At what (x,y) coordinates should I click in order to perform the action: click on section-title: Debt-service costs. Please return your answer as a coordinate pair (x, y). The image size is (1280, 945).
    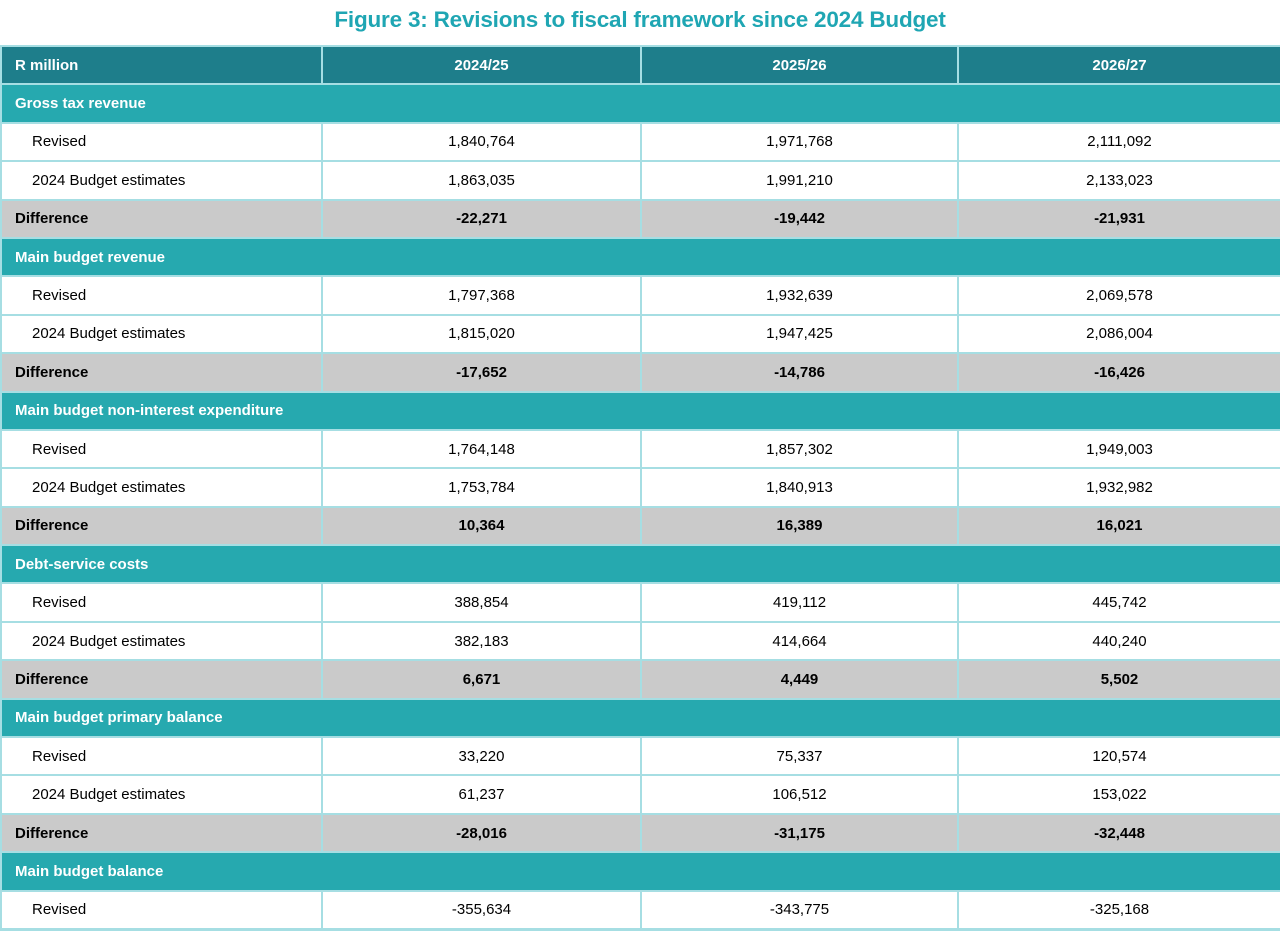
    Looking at the image, I should click on (640, 564).